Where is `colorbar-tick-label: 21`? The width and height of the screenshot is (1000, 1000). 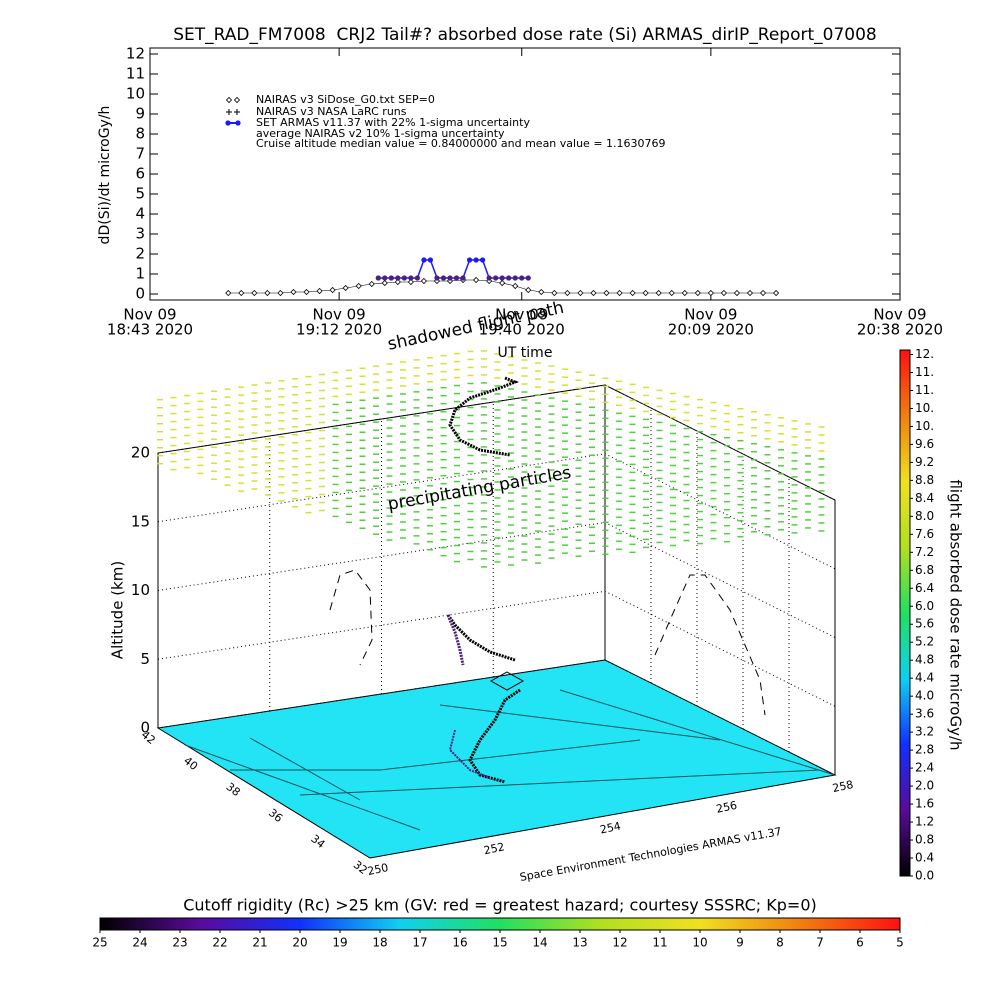 colorbar-tick-label: 21 is located at coordinates (259, 943).